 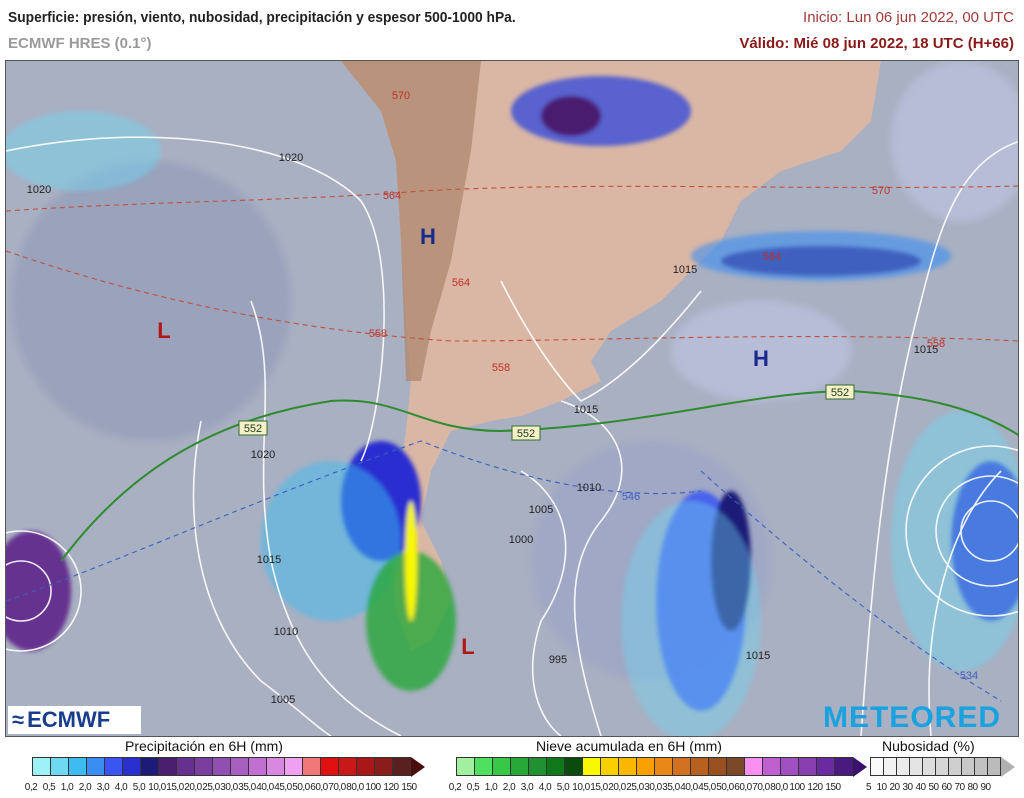 I want to click on snow-legend-tick: 20,0, so click(x=617, y=787).